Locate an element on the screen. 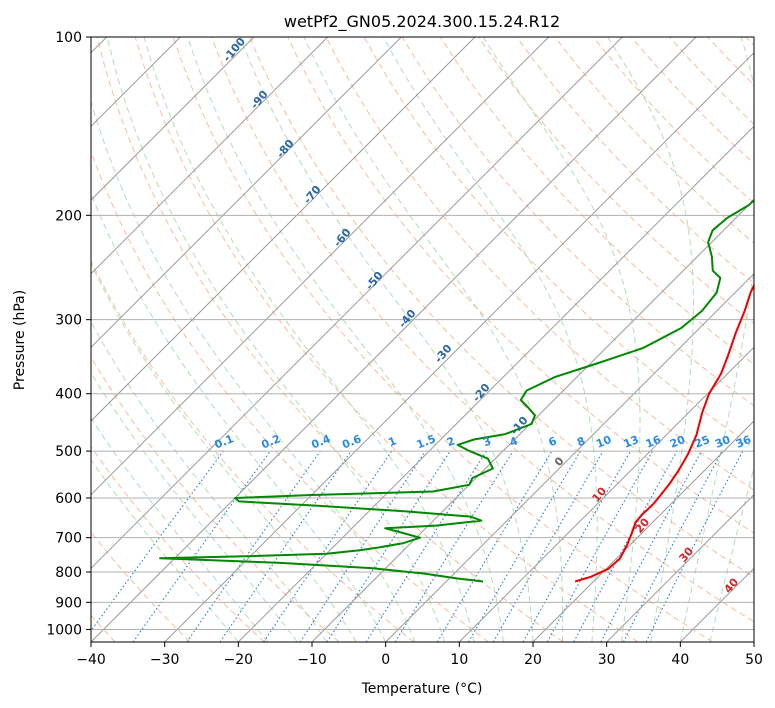  y-tick-label: 200 is located at coordinates (68, 216).